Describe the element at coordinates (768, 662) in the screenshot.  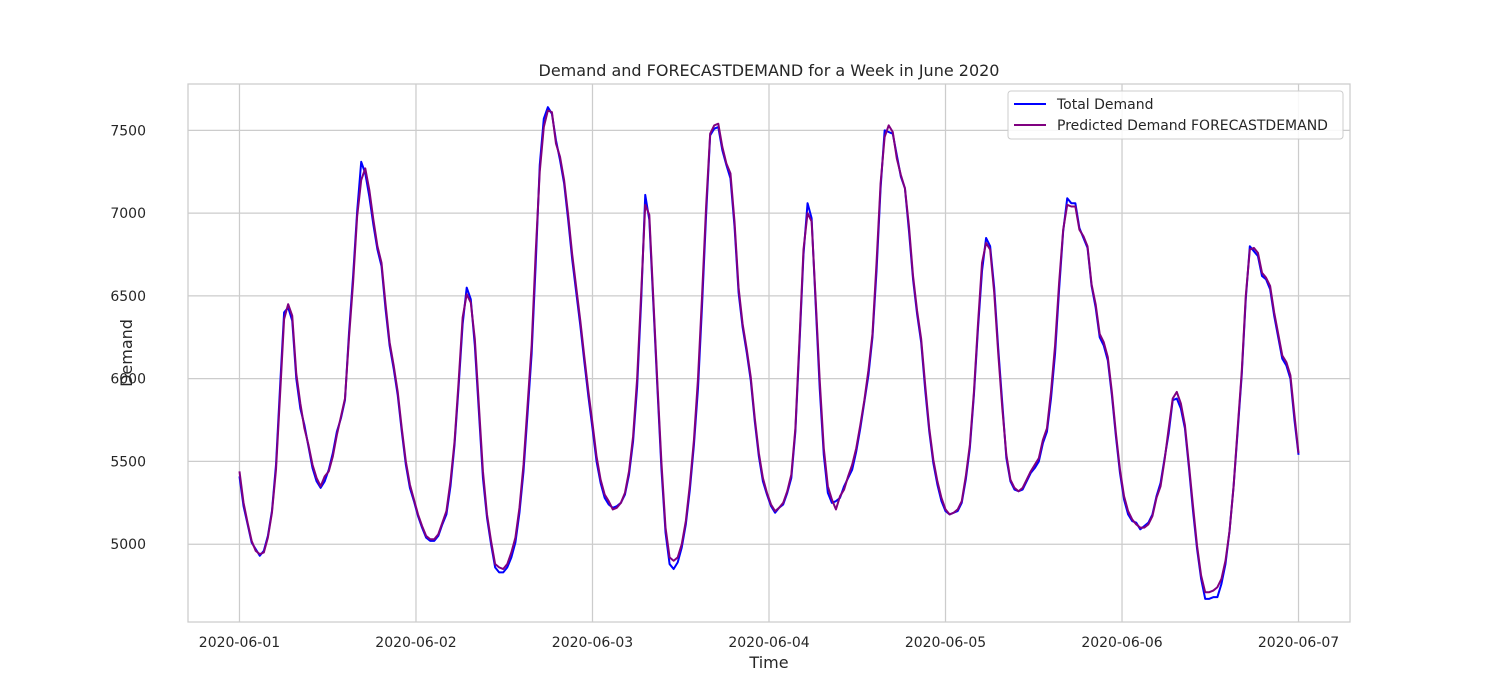
I see `x-axis-title: Time` at that location.